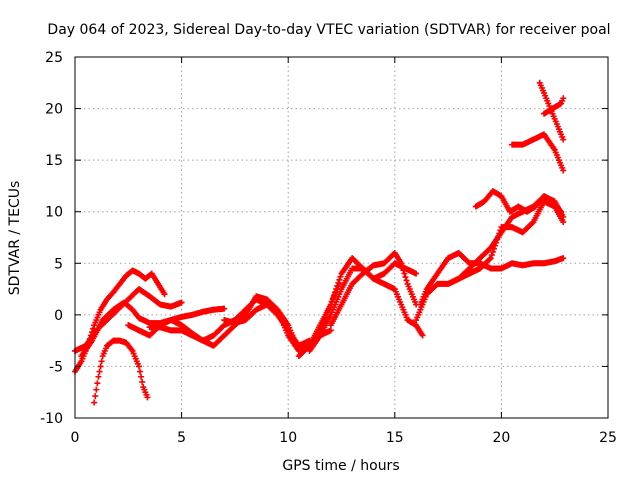 The width and height of the screenshot is (640, 480). What do you see at coordinates (56, 367) in the screenshot?
I see `y-tick-label: -5` at bounding box center [56, 367].